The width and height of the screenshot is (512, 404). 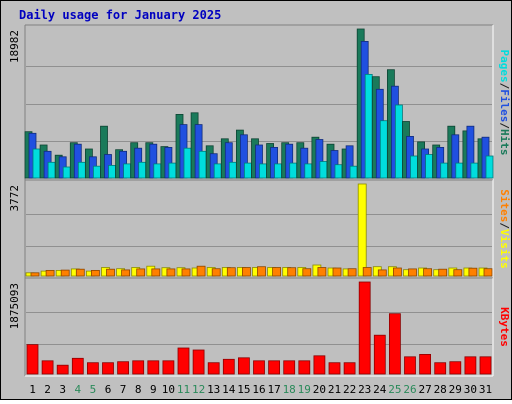 I want to click on series-legend-label: Sites/Visits, so click(x=504, y=229).